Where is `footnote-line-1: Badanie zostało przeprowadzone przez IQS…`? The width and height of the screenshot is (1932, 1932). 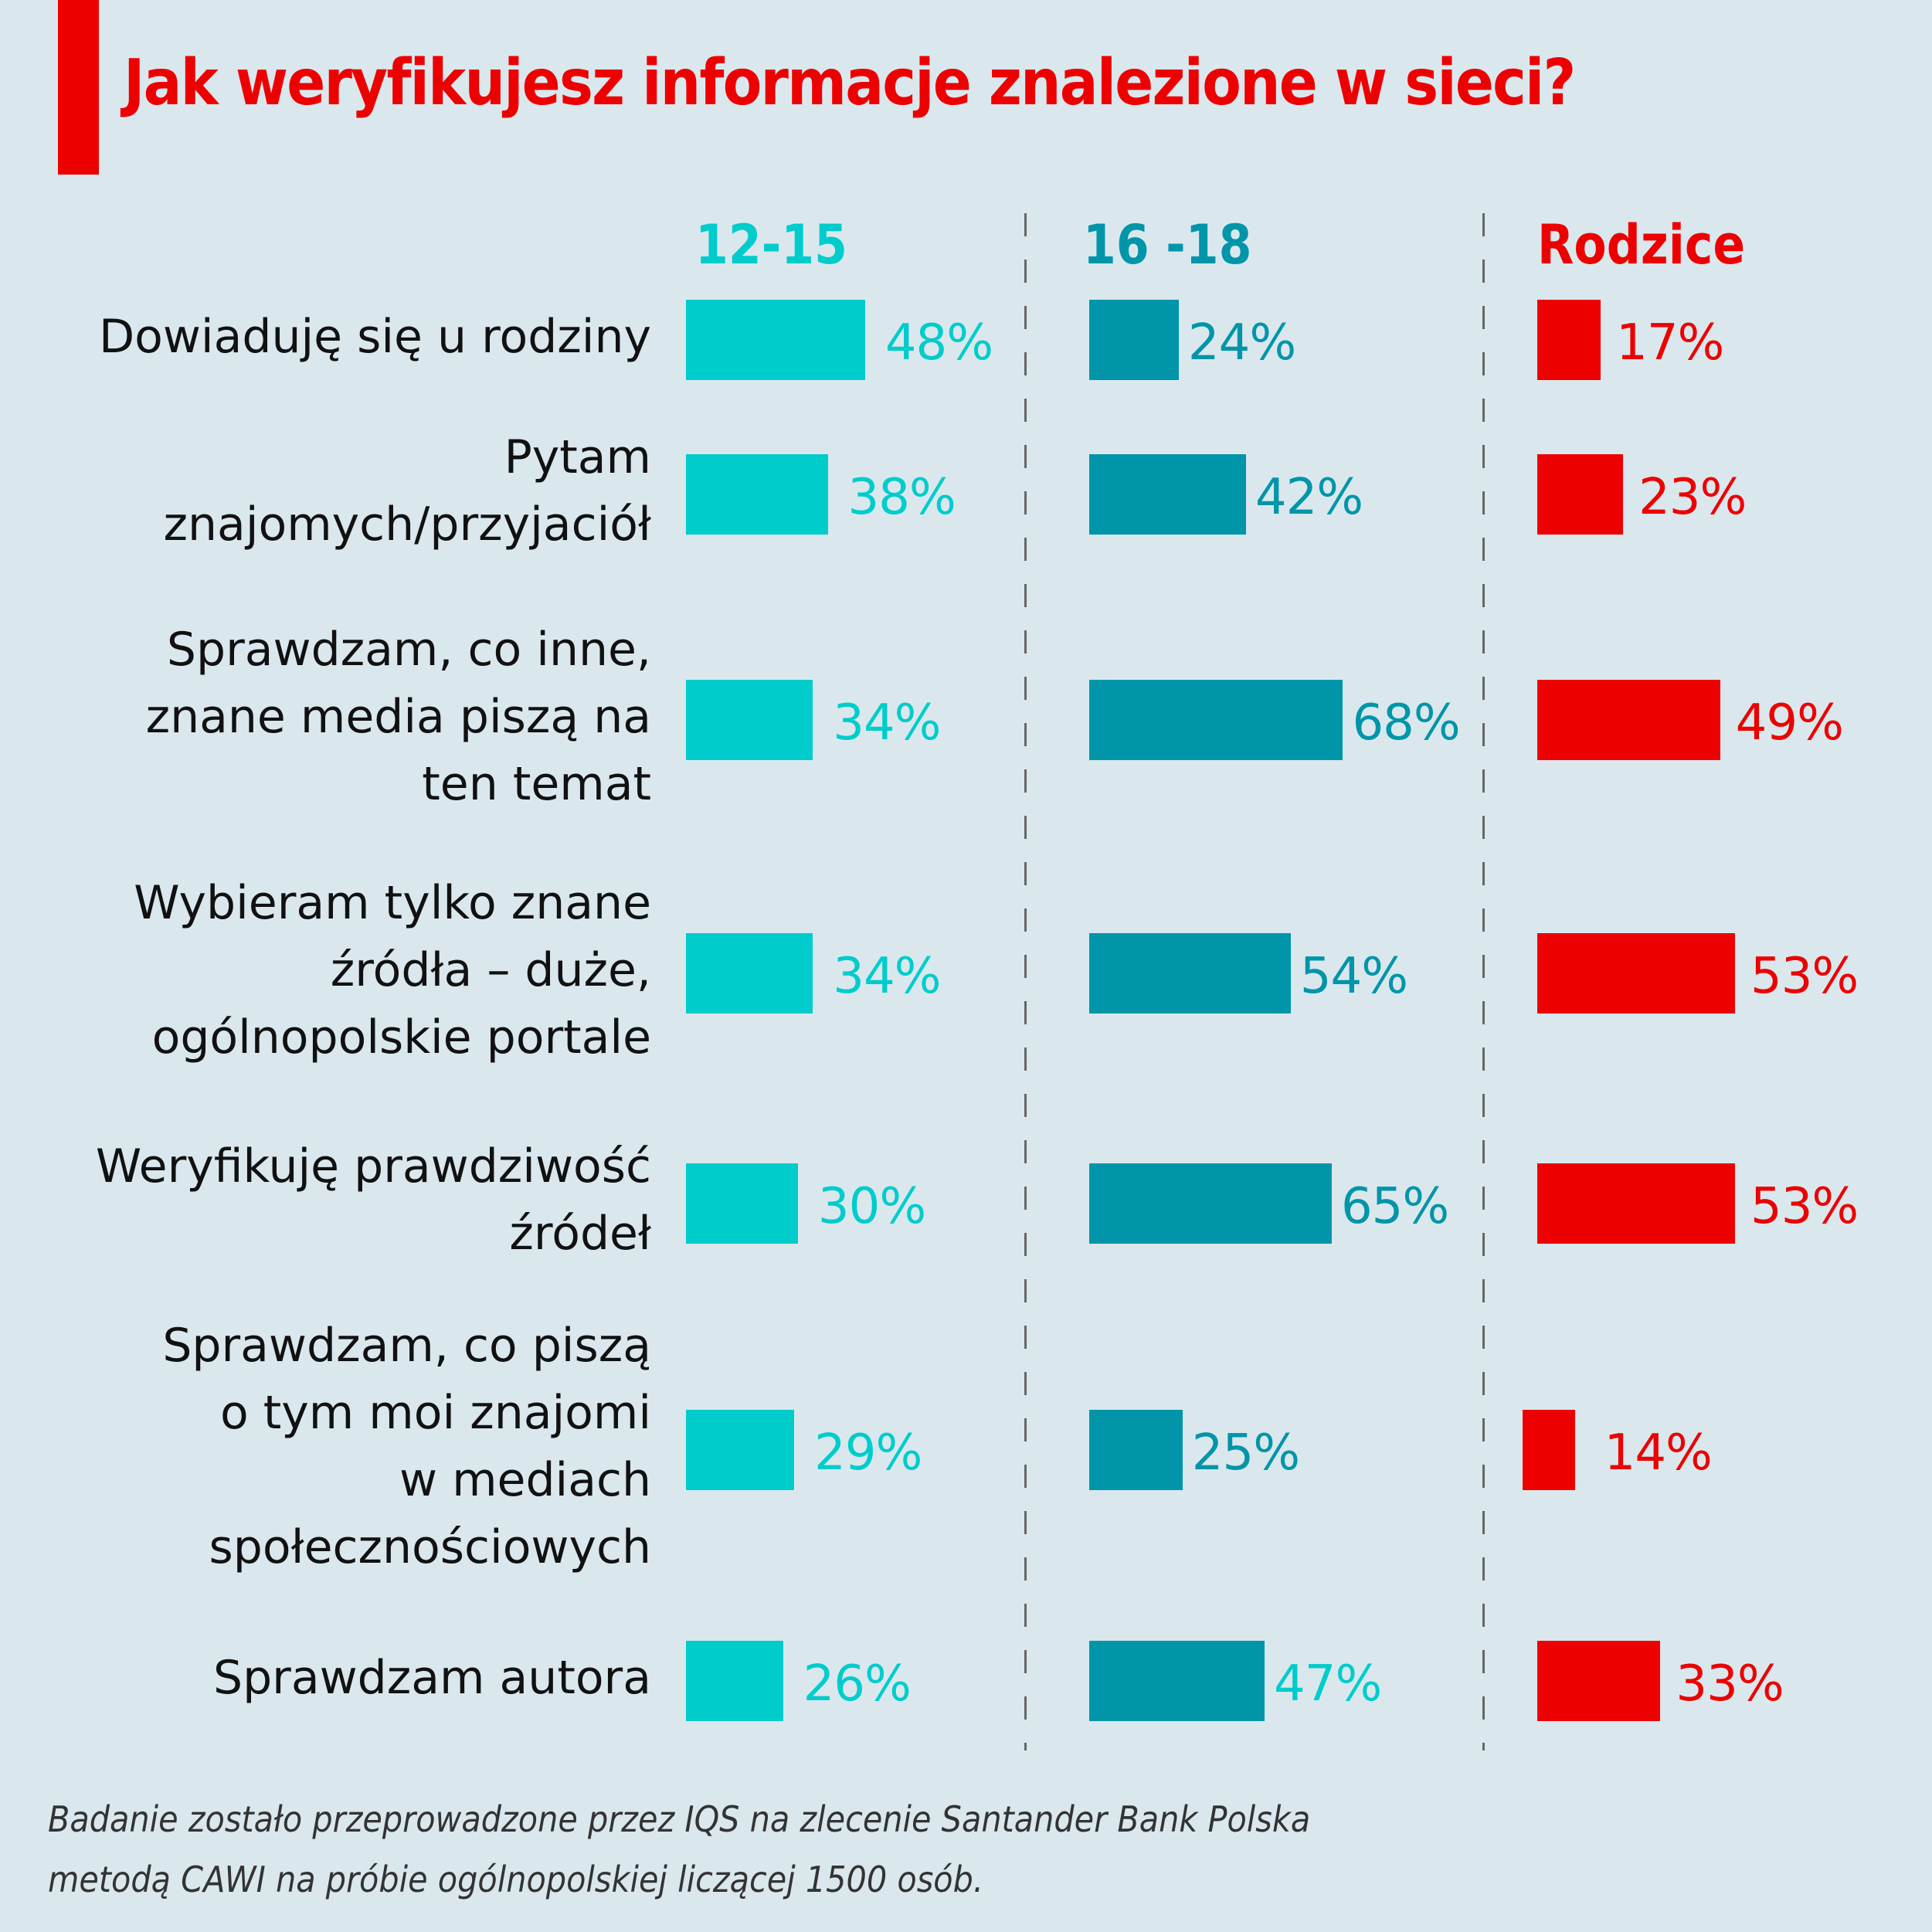
footnote-line-1: Badanie zostało przeprowadzone przez IQS… is located at coordinates (679, 1819).